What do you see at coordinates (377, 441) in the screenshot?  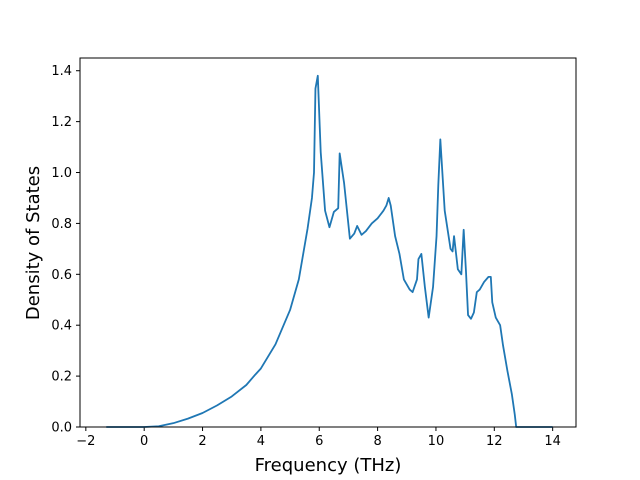 I see `x-tick-label: 8` at bounding box center [377, 441].